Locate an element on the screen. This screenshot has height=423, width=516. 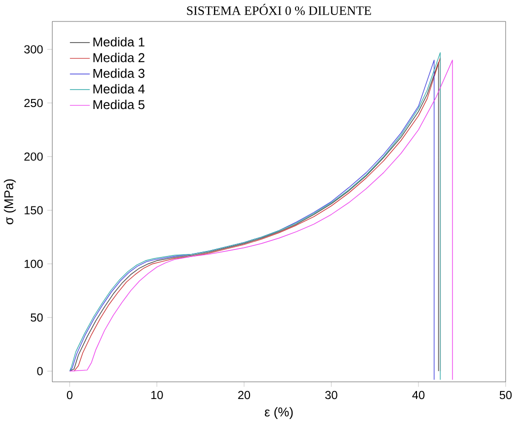
y-tick-label: 100 is located at coordinates (33, 264).